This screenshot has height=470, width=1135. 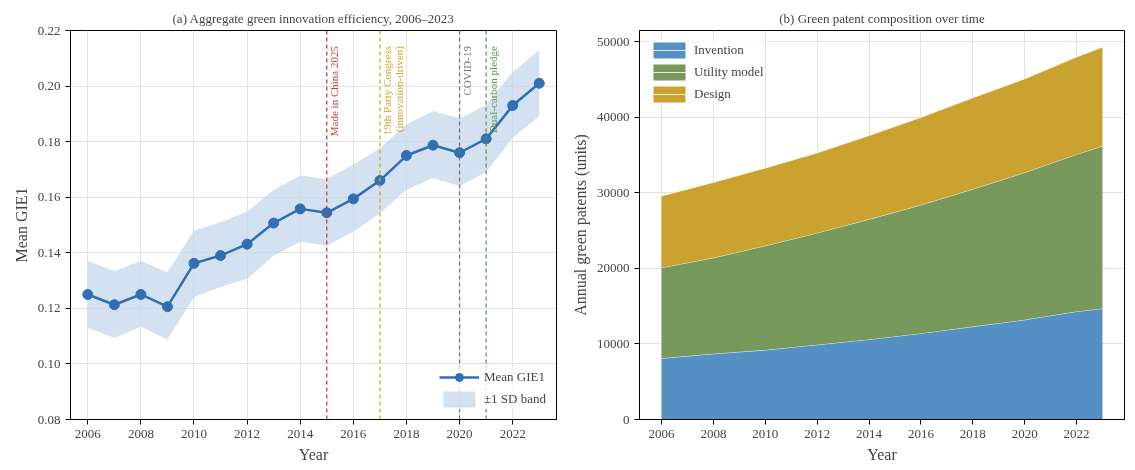 What do you see at coordinates (21, 225) in the screenshot?
I see `y-axis-title: Mean GIE1` at bounding box center [21, 225].